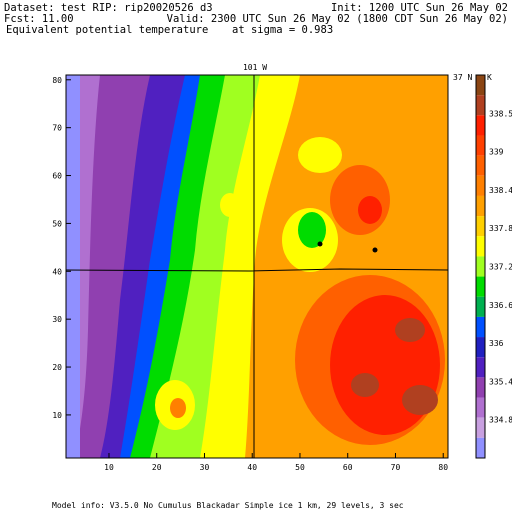  What do you see at coordinates (282, 30) in the screenshot?
I see `header-level: at sigma = 0.983` at bounding box center [282, 30].